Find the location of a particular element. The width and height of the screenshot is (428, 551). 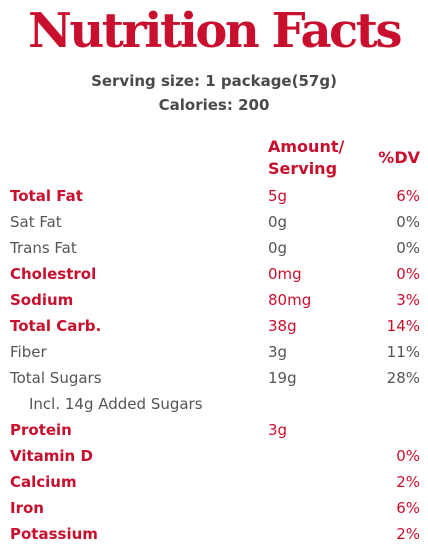

row-protein: Protein 3g is located at coordinates (214, 430).